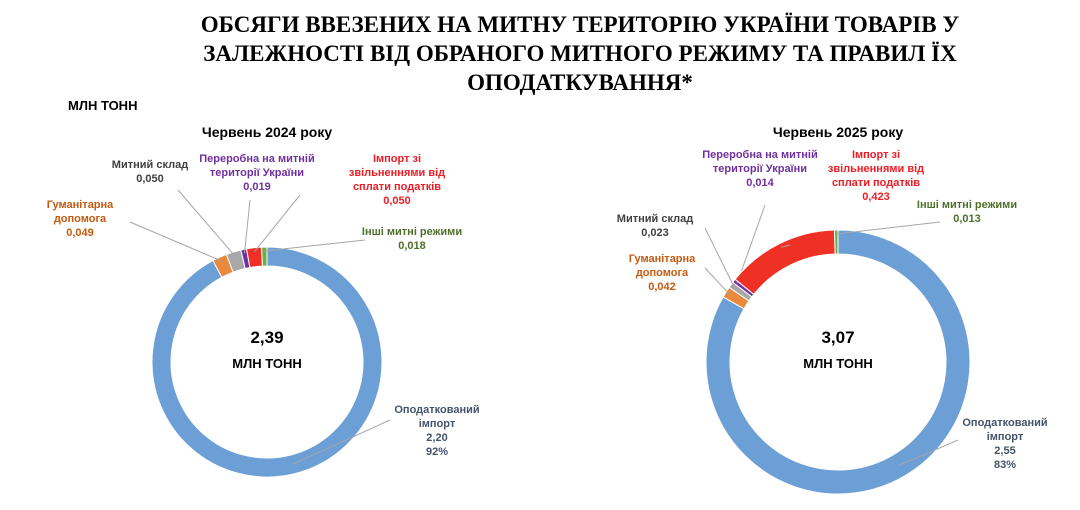 This screenshot has height=510, width=1080. I want to click on slice-share: 83%, so click(1005, 465).